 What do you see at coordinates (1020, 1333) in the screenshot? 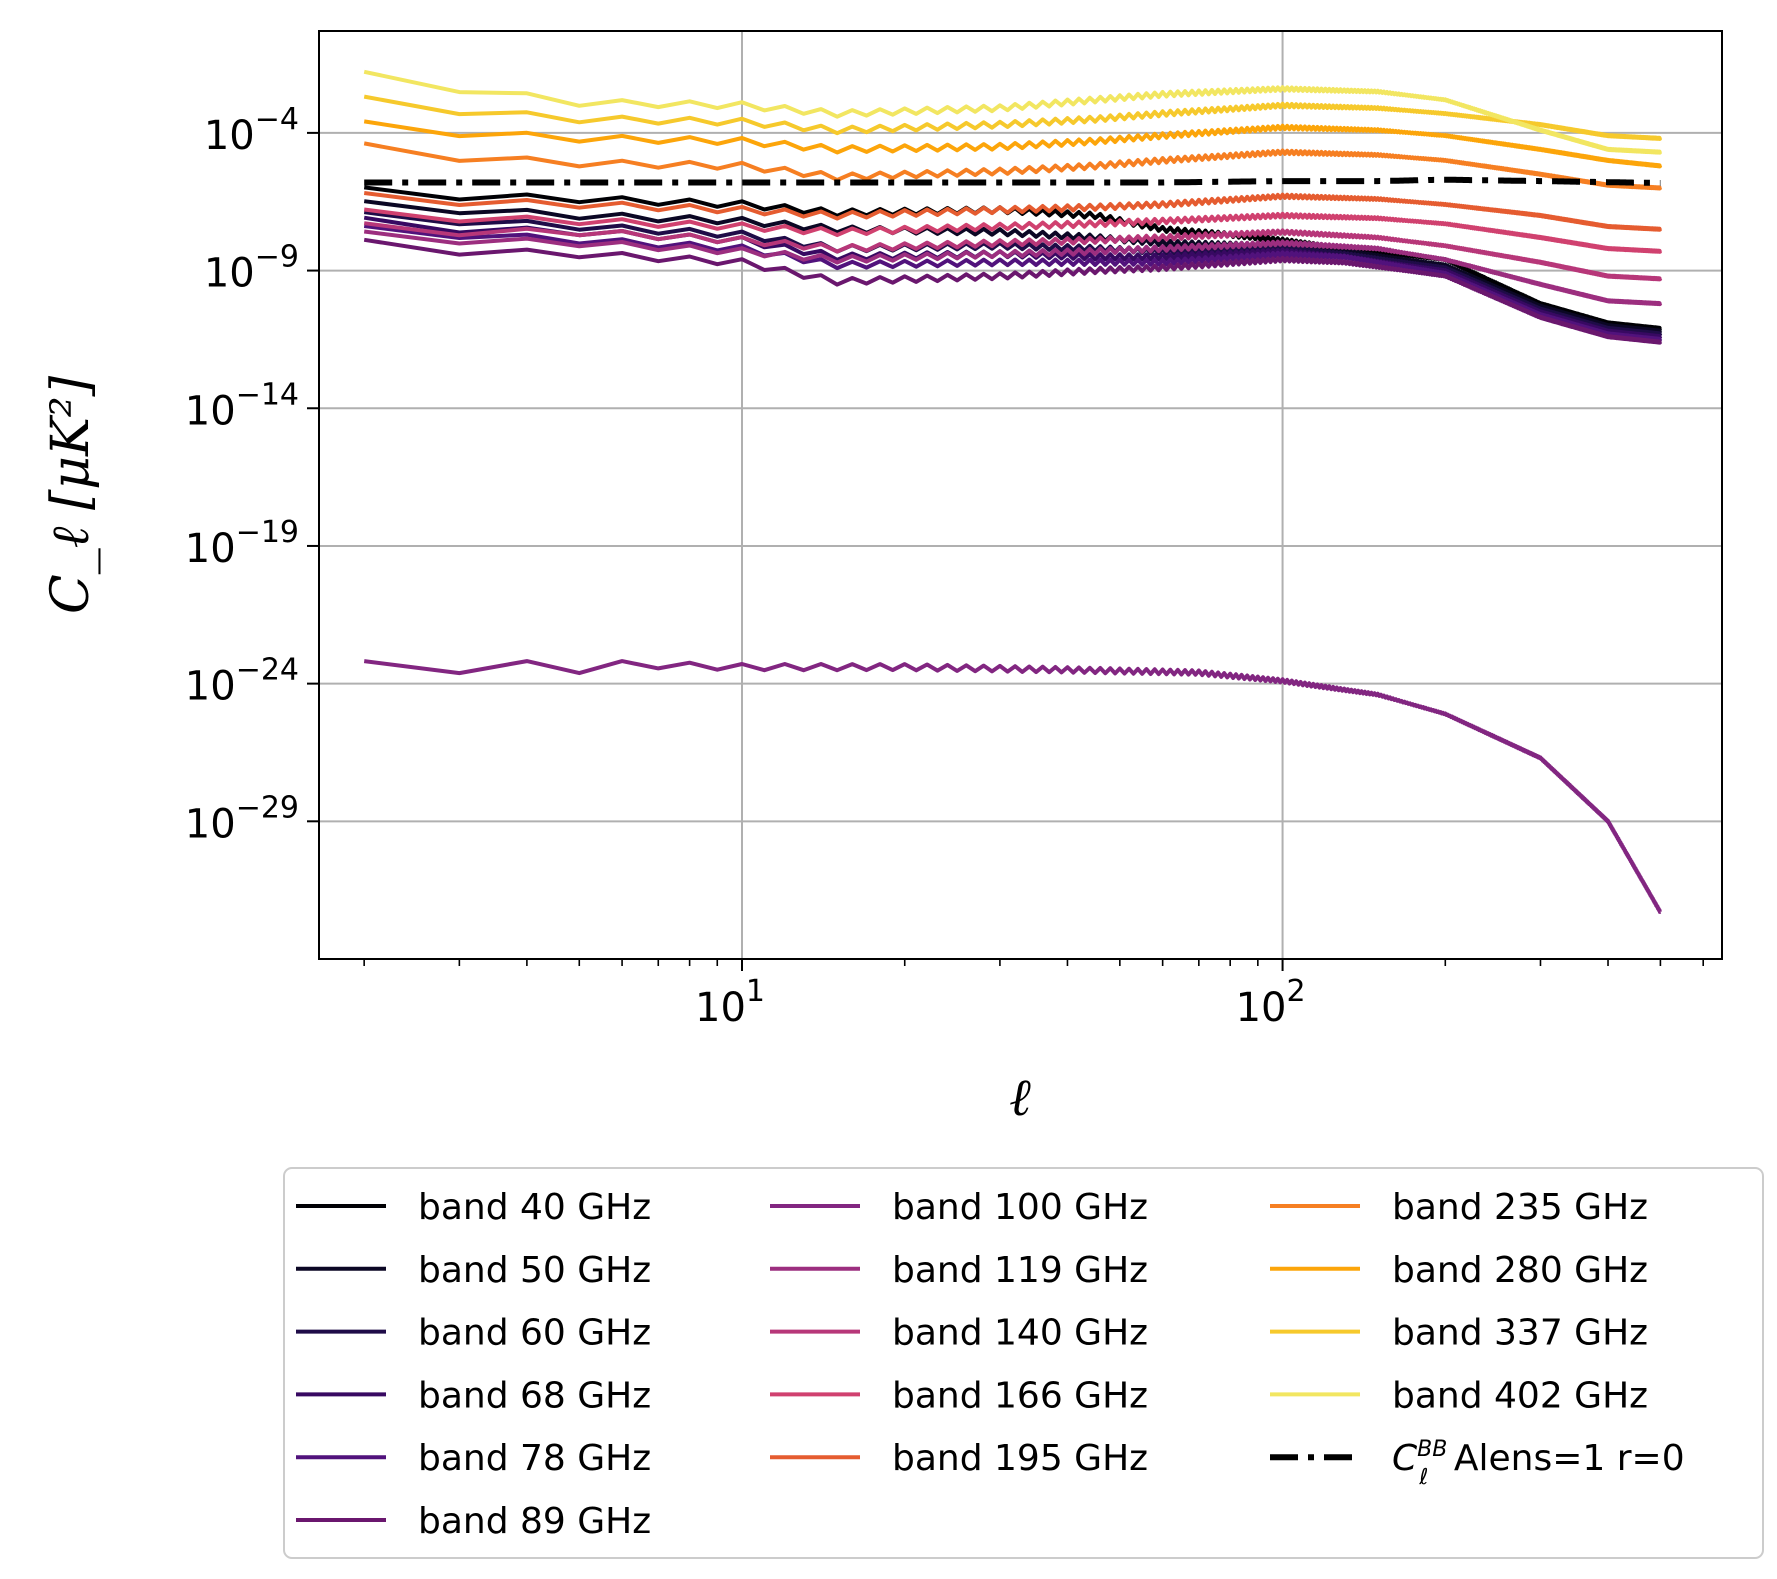
I see `legend-label: band 140 GHz` at bounding box center [1020, 1333].